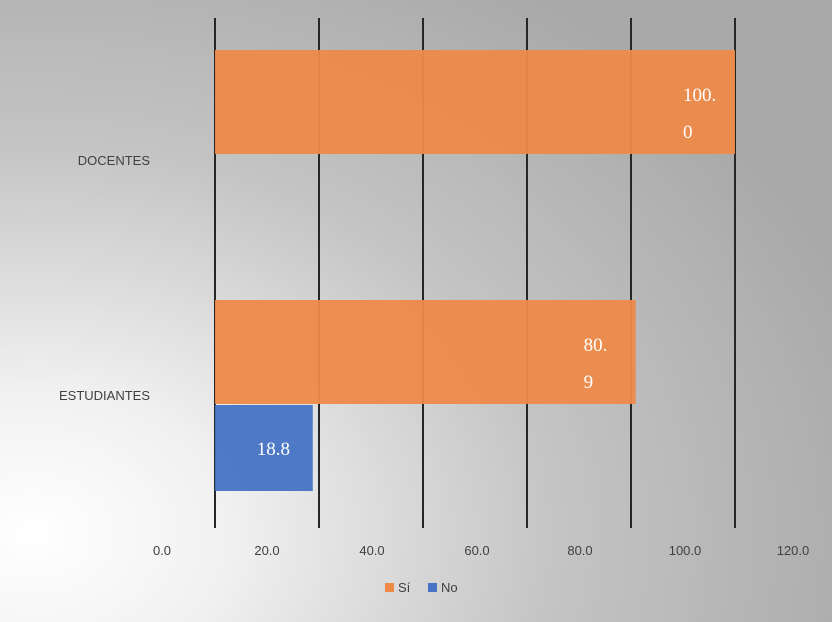 This screenshot has width=832, height=622. I want to click on legend-label: No, so click(449, 587).